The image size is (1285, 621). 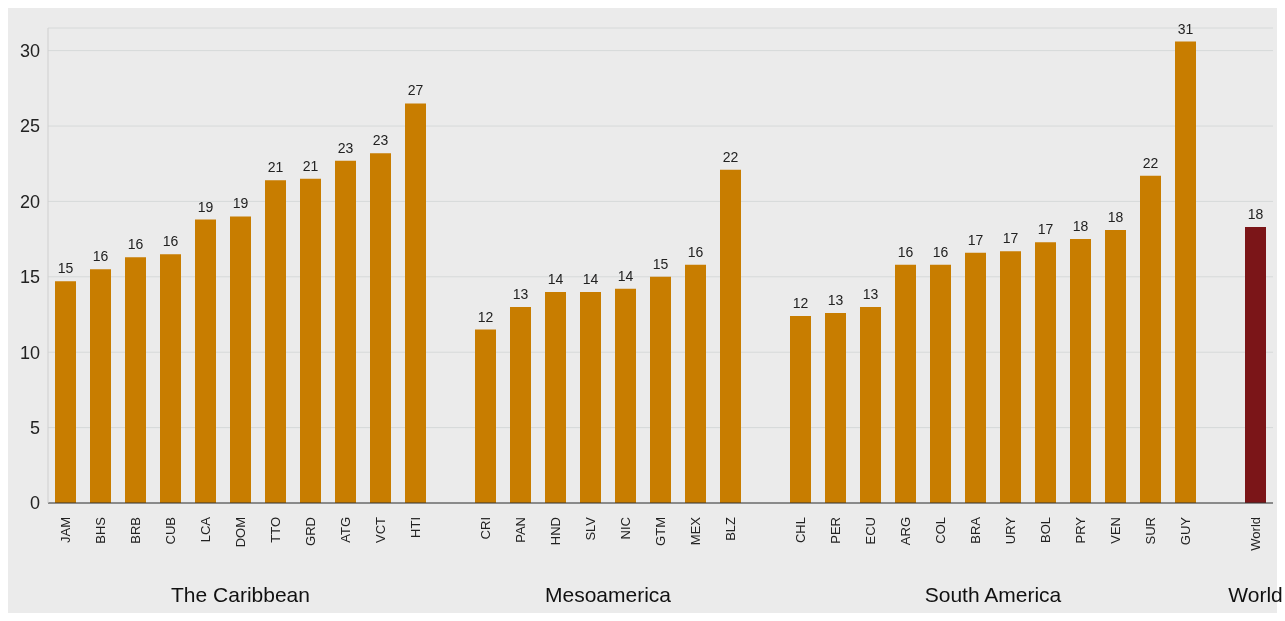 What do you see at coordinates (520, 530) in the screenshot?
I see `x-tick-label: PAN` at bounding box center [520, 530].